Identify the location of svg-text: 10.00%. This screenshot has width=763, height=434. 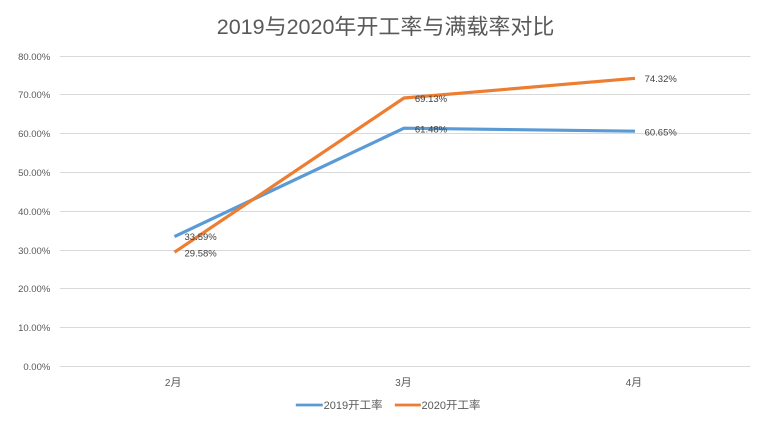
(34, 328).